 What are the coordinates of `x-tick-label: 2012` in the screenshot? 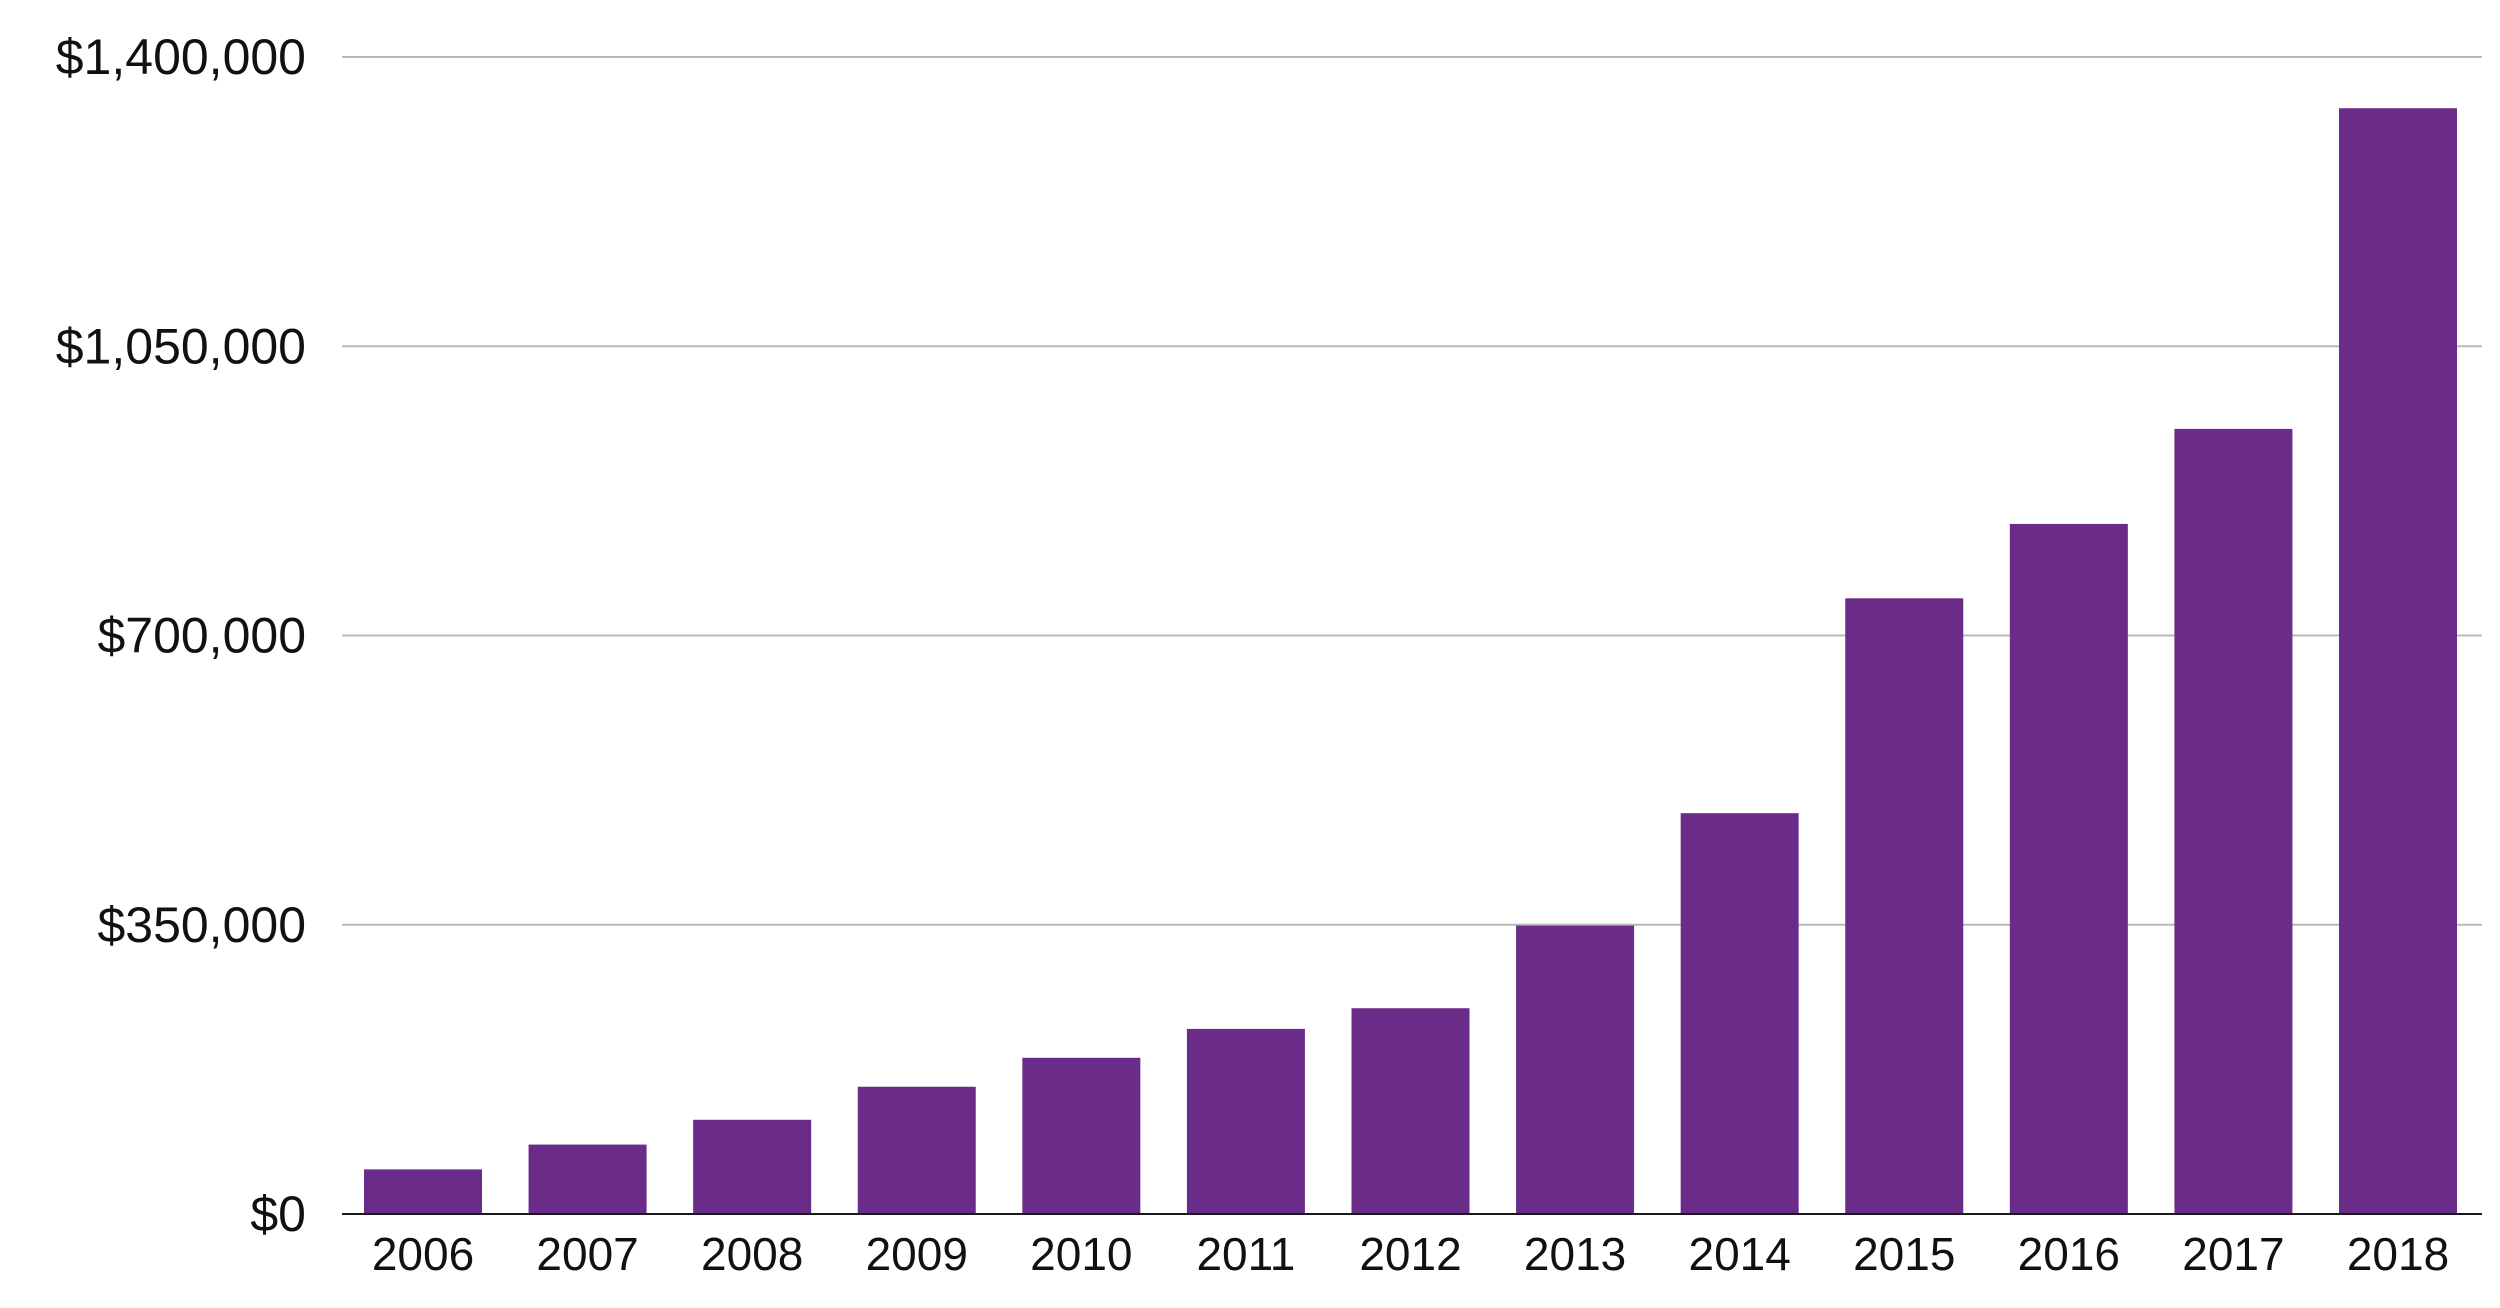 It's located at (1410, 1254).